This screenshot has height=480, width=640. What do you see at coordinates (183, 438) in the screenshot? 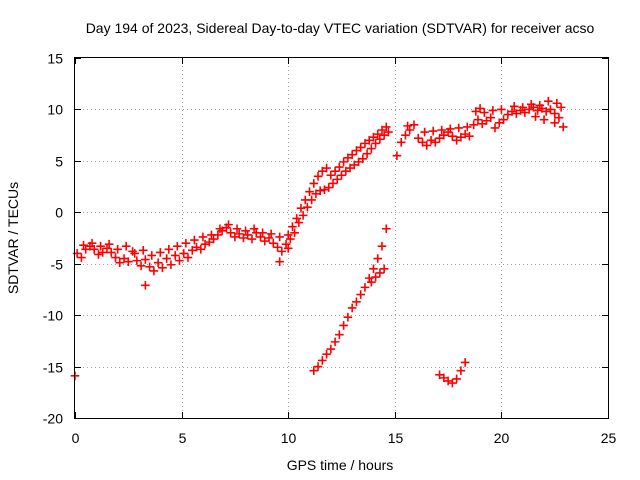
I see `x-tick-label: 5` at bounding box center [183, 438].